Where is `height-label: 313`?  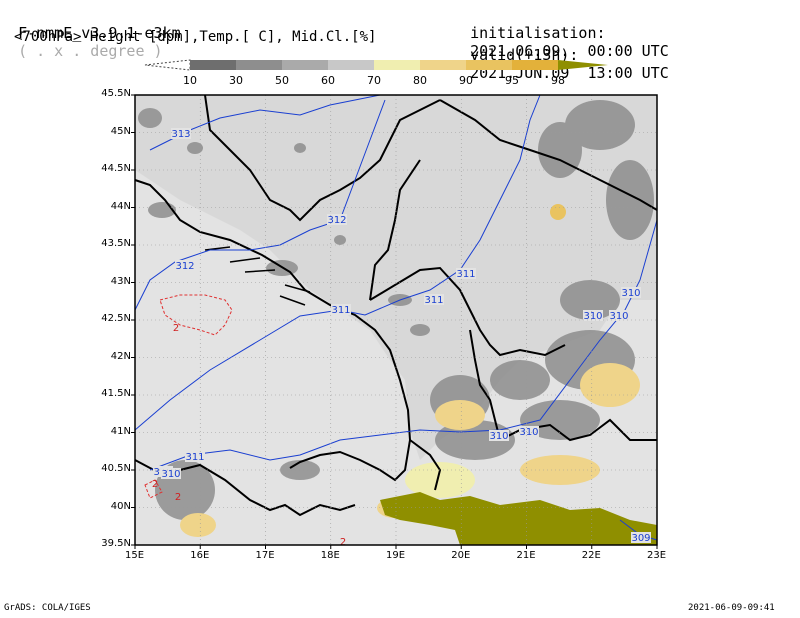 height-label: 313 is located at coordinates (180, 134).